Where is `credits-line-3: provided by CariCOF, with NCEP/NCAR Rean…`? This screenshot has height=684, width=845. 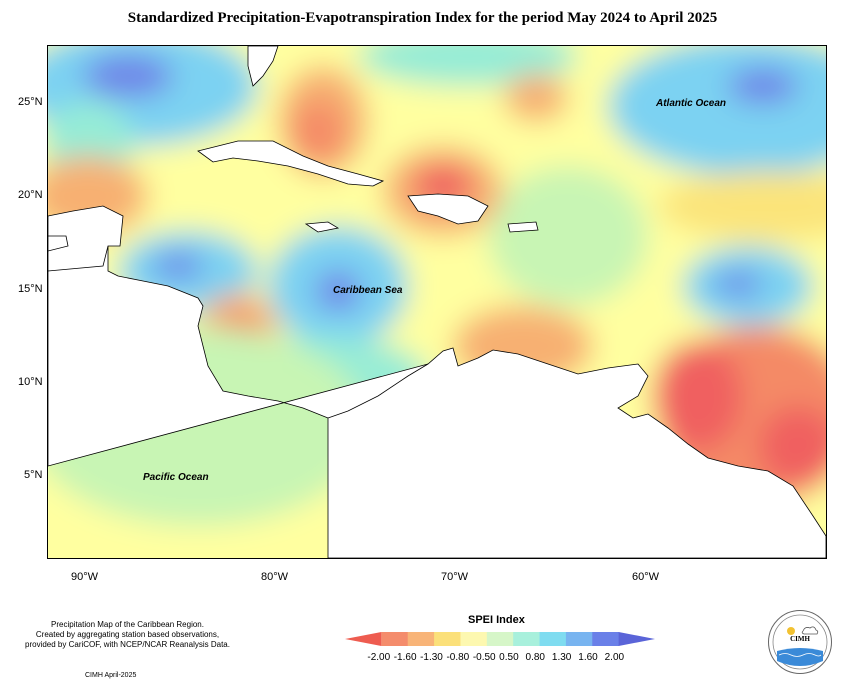
credits-line-3: provided by CariCOF, with NCEP/NCAR Rean… is located at coordinates (127, 644).